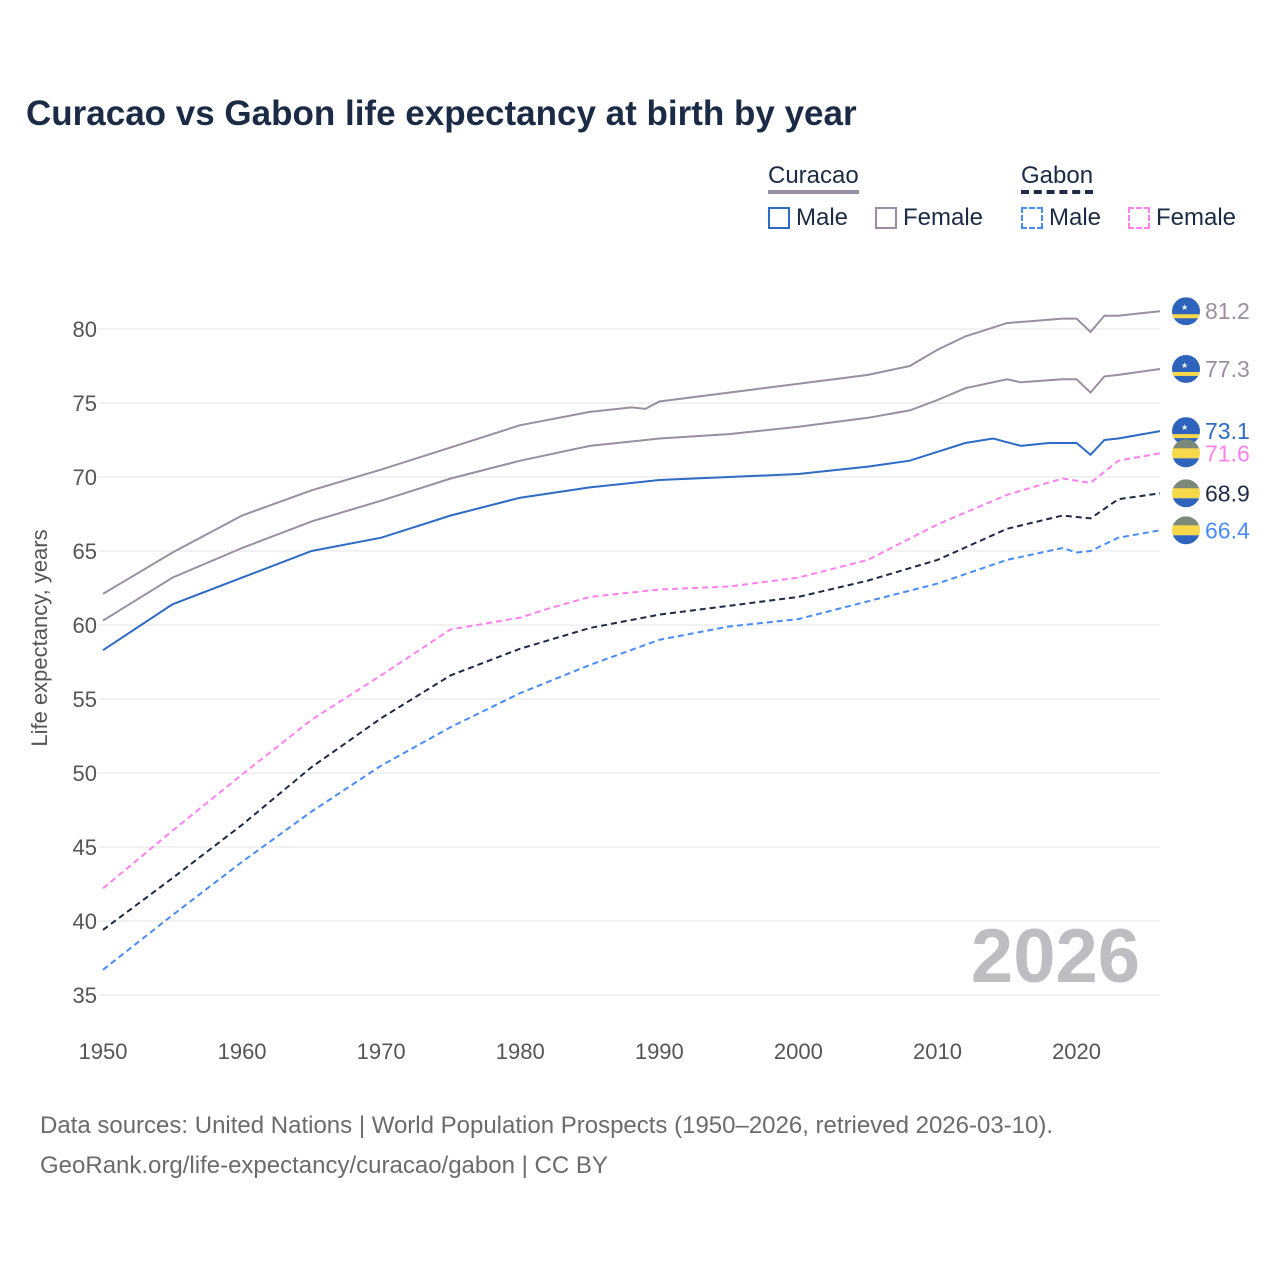  What do you see at coordinates (1055, 956) in the screenshot?
I see `year-watermark: 2026` at bounding box center [1055, 956].